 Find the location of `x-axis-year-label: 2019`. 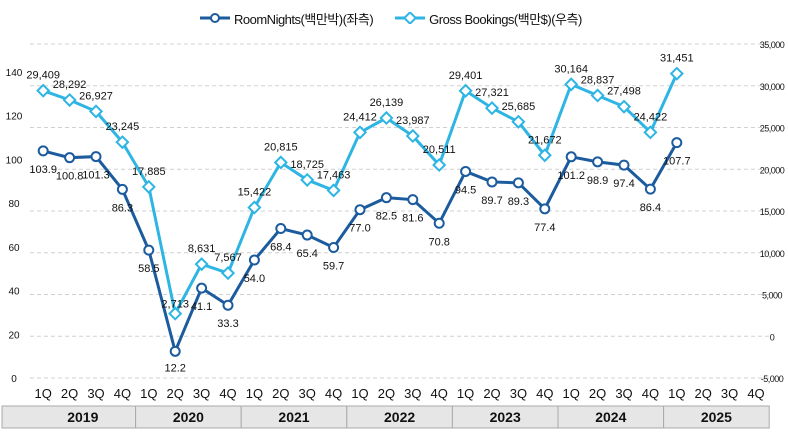

x-axis-year-label: 2019 is located at coordinates (82, 417).